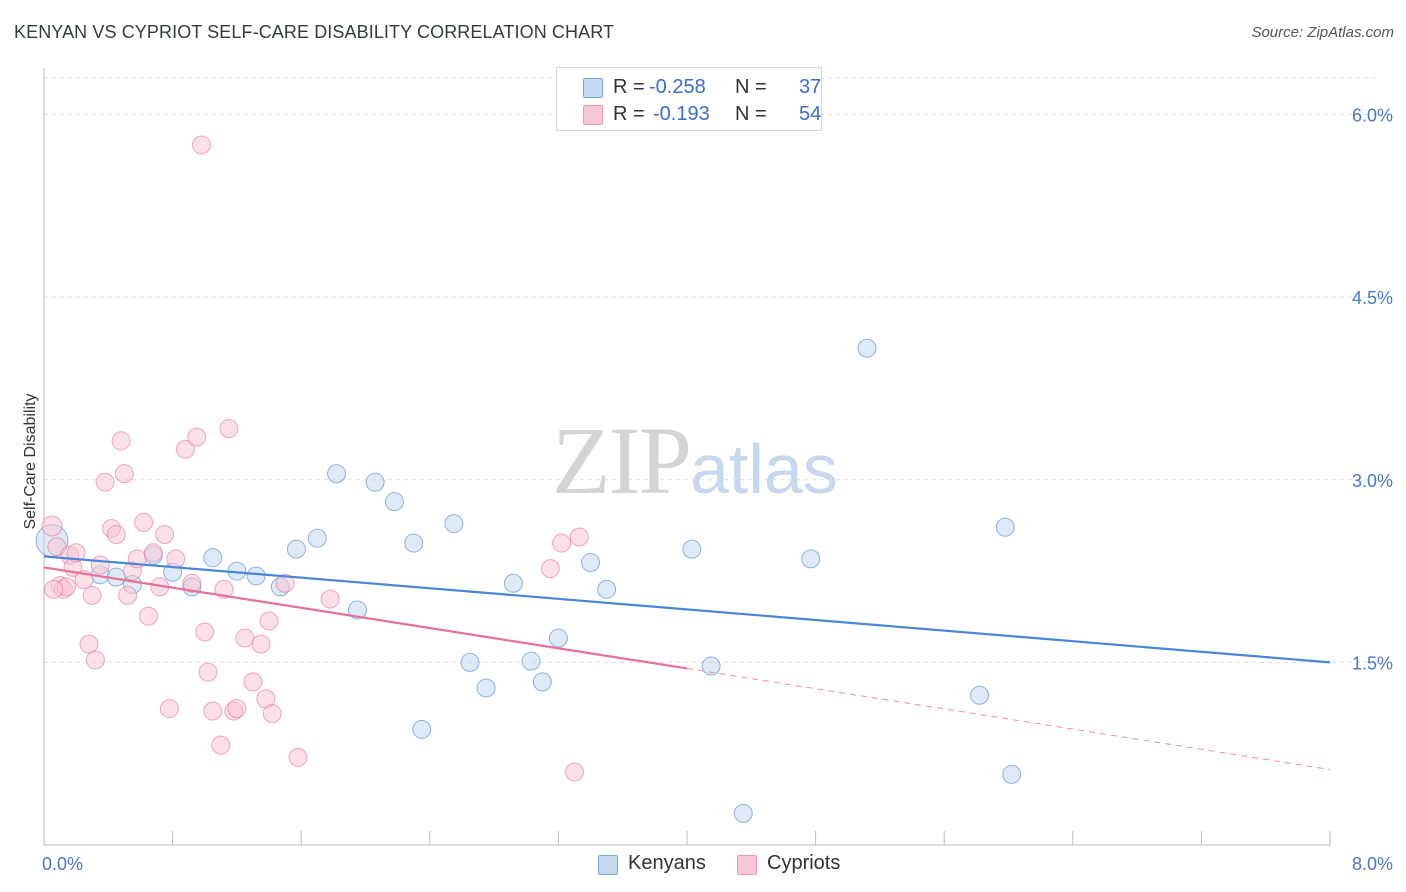 The height and width of the screenshot is (892, 1406). I want to click on y-axis-label: Self-Care Disability, so click(30, 461).